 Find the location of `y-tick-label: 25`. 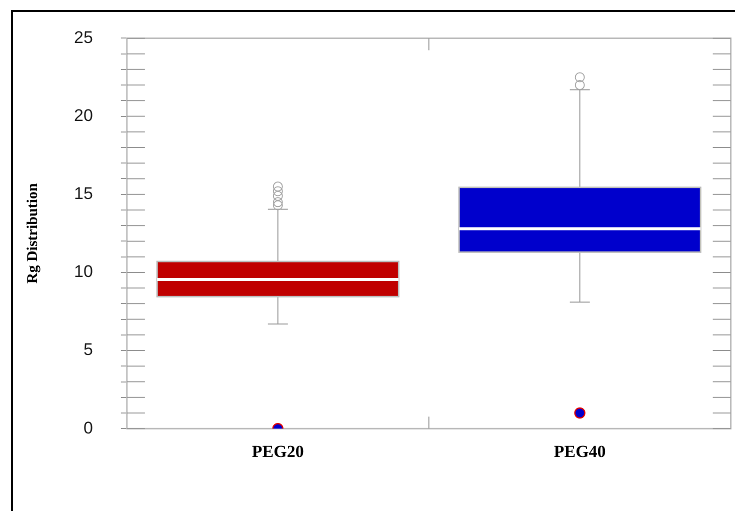

y-tick-label: 25 is located at coordinates (83, 37).